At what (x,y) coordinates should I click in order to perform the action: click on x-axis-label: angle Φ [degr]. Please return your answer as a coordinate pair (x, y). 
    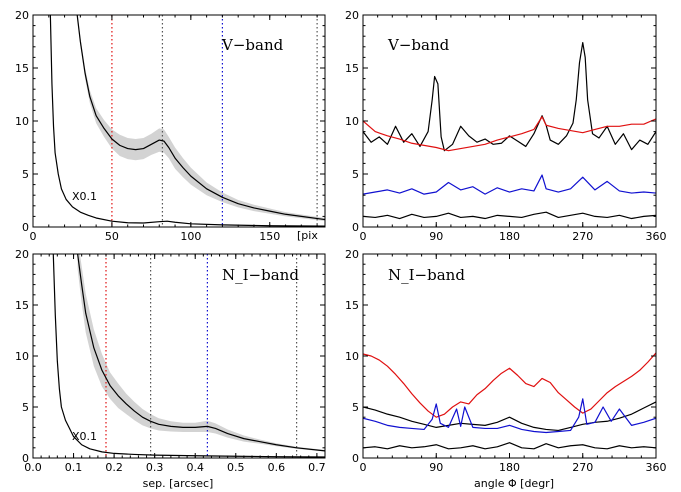
    Looking at the image, I should click on (514, 483).